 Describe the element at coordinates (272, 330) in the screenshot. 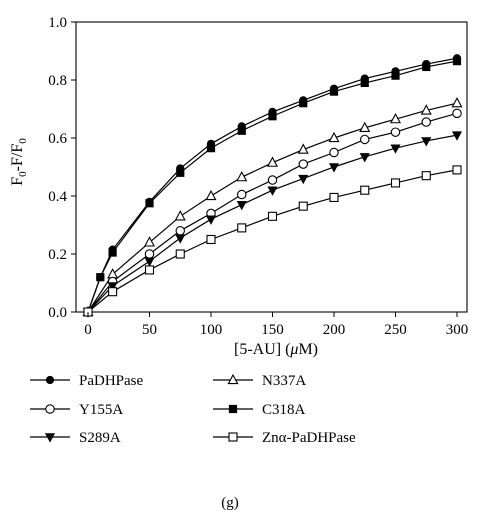

I see `x-tick-label: 150` at that location.